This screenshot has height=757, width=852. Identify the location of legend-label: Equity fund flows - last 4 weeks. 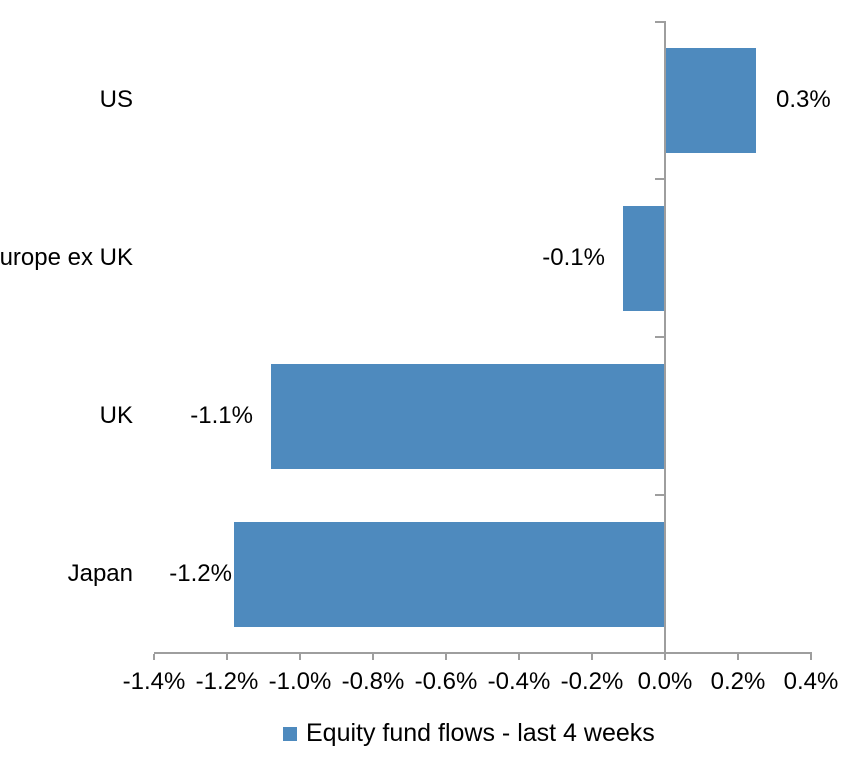
(480, 733).